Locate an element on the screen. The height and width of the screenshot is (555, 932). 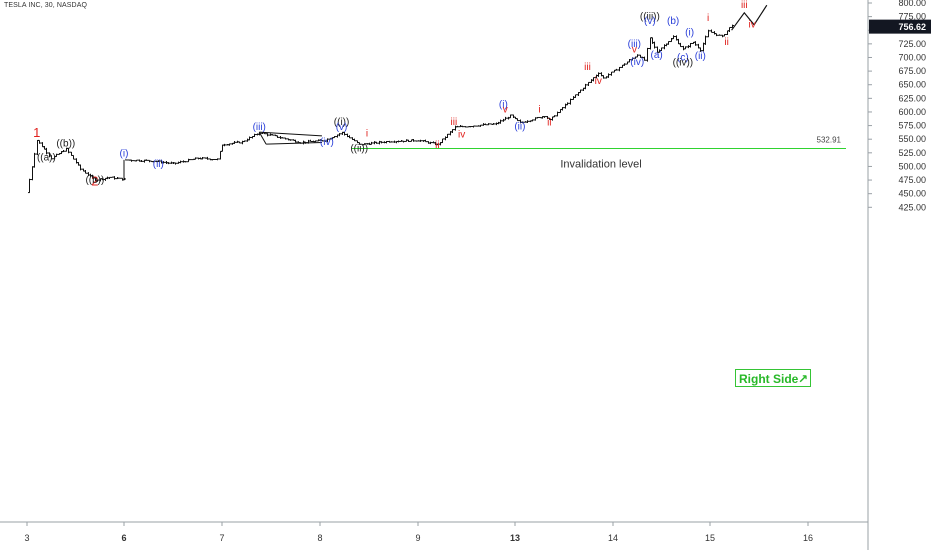
wave-label: ((iv)) is located at coordinates (683, 63).